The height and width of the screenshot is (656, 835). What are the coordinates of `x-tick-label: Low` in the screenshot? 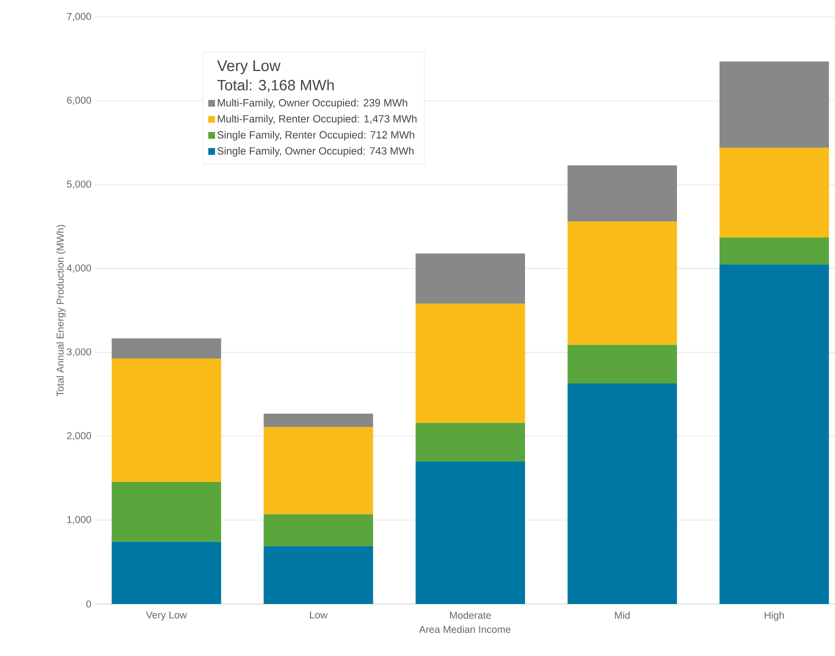 It's located at (319, 615).